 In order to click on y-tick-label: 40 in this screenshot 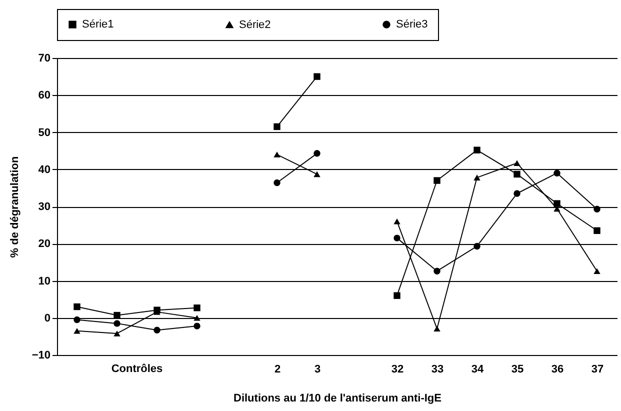, I will do `click(44, 170)`.